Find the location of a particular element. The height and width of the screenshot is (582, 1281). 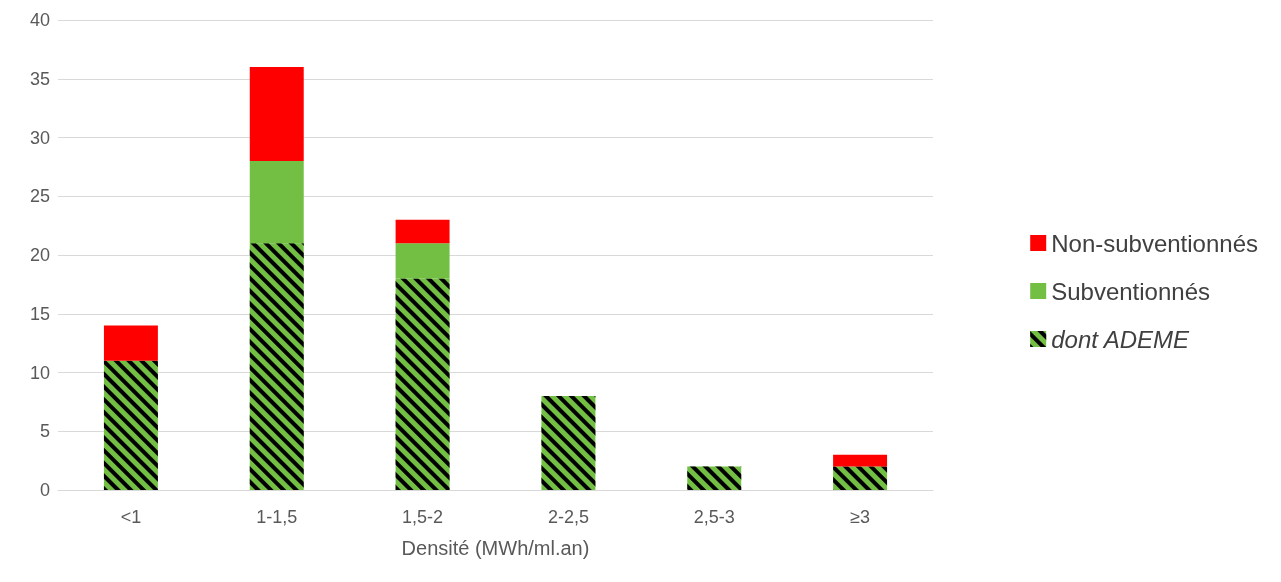

x-axis-title: Densité (MWh/ml.an) is located at coordinates (495, 548).